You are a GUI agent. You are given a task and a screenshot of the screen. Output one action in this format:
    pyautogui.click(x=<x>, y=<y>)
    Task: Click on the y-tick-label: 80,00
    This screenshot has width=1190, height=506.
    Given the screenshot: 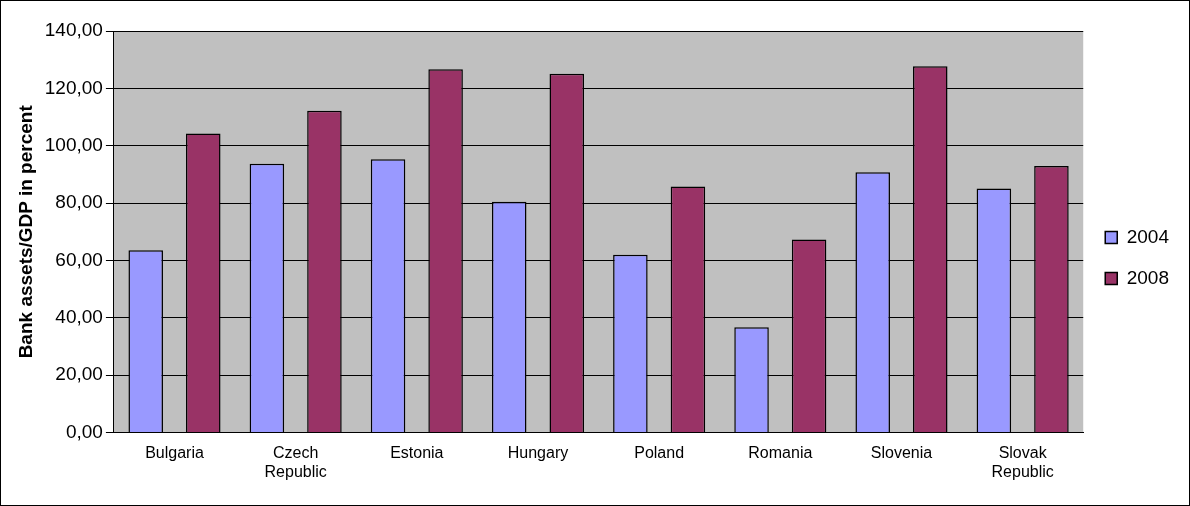 What is the action you would take?
    pyautogui.click(x=79, y=202)
    